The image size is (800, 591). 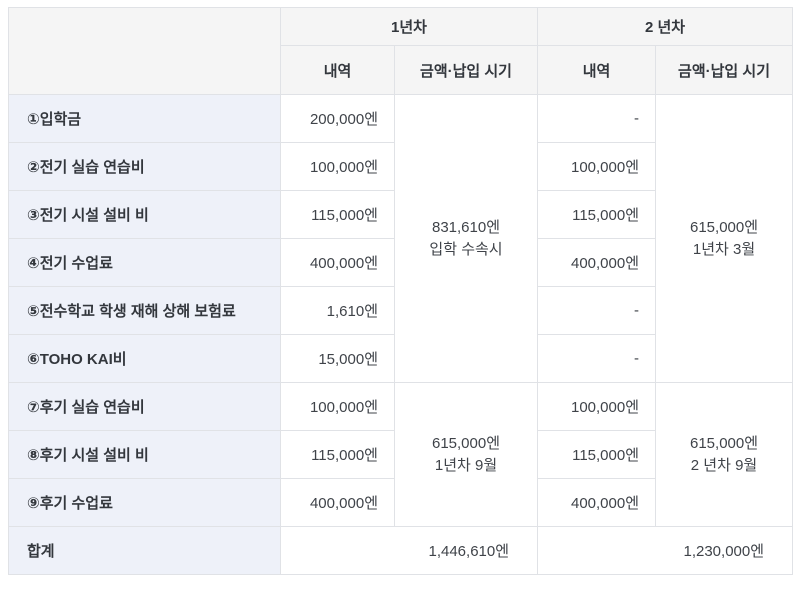 I want to click on fee-row-label: ⑦후기 실습 연습비, so click(x=144, y=406).